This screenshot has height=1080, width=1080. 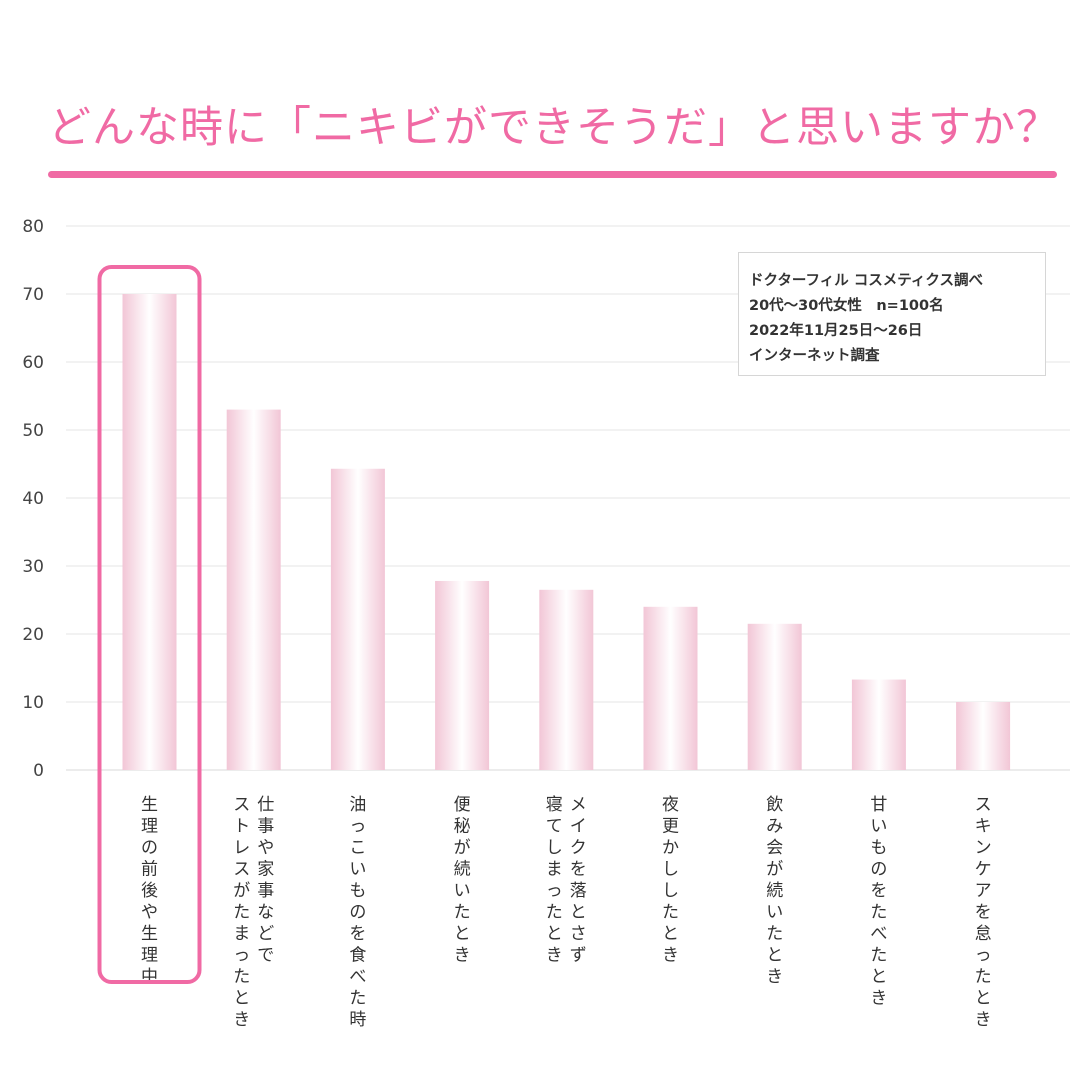 I want to click on note-line: インターネット調査, so click(x=814, y=356).